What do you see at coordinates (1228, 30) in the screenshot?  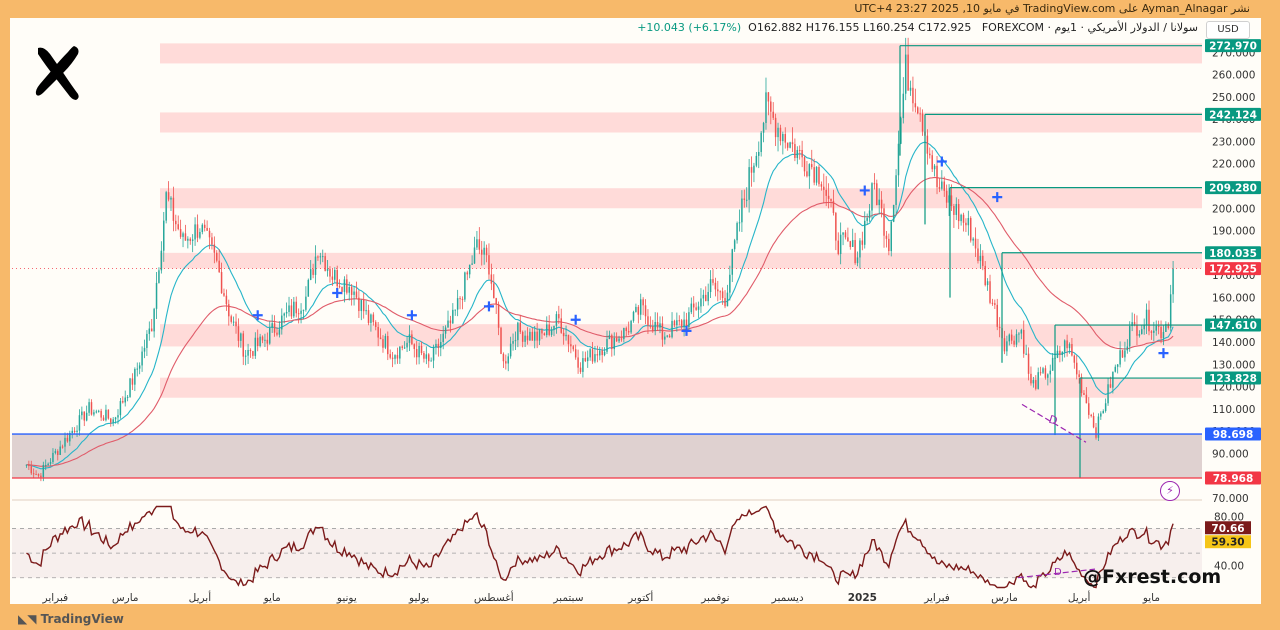 I see `currency-button: USD` at bounding box center [1228, 30].